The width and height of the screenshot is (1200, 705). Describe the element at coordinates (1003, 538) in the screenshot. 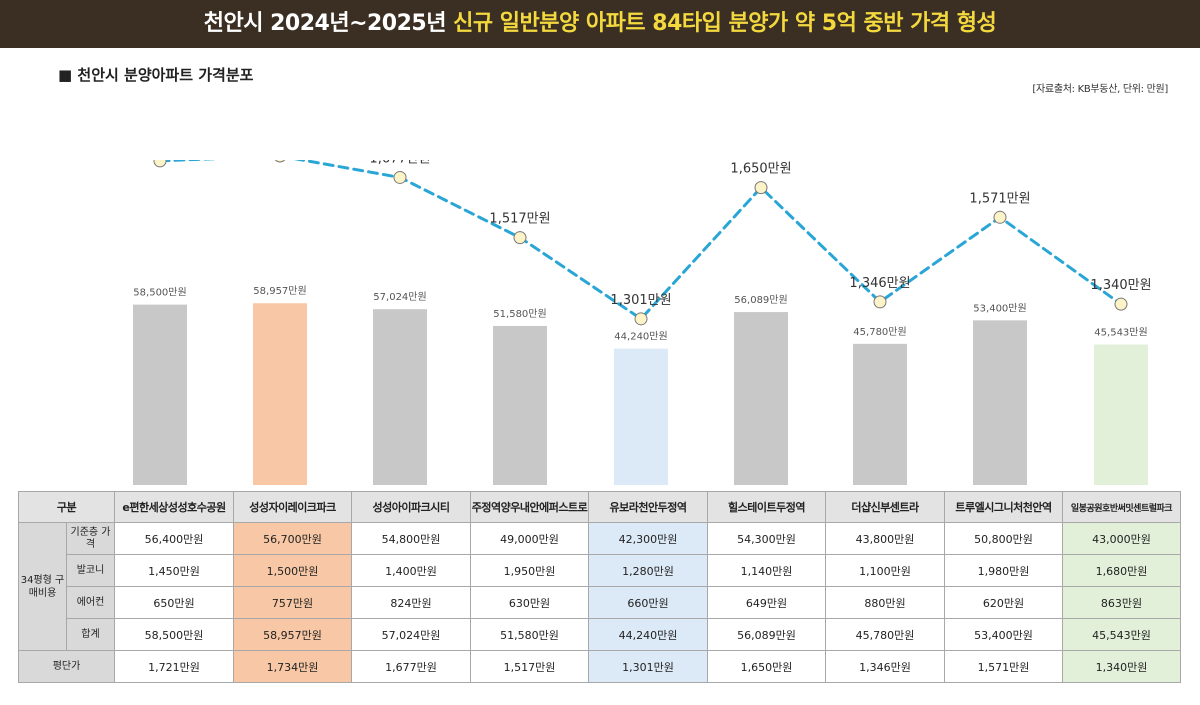

I see `table-cell: 50,800만원` at that location.